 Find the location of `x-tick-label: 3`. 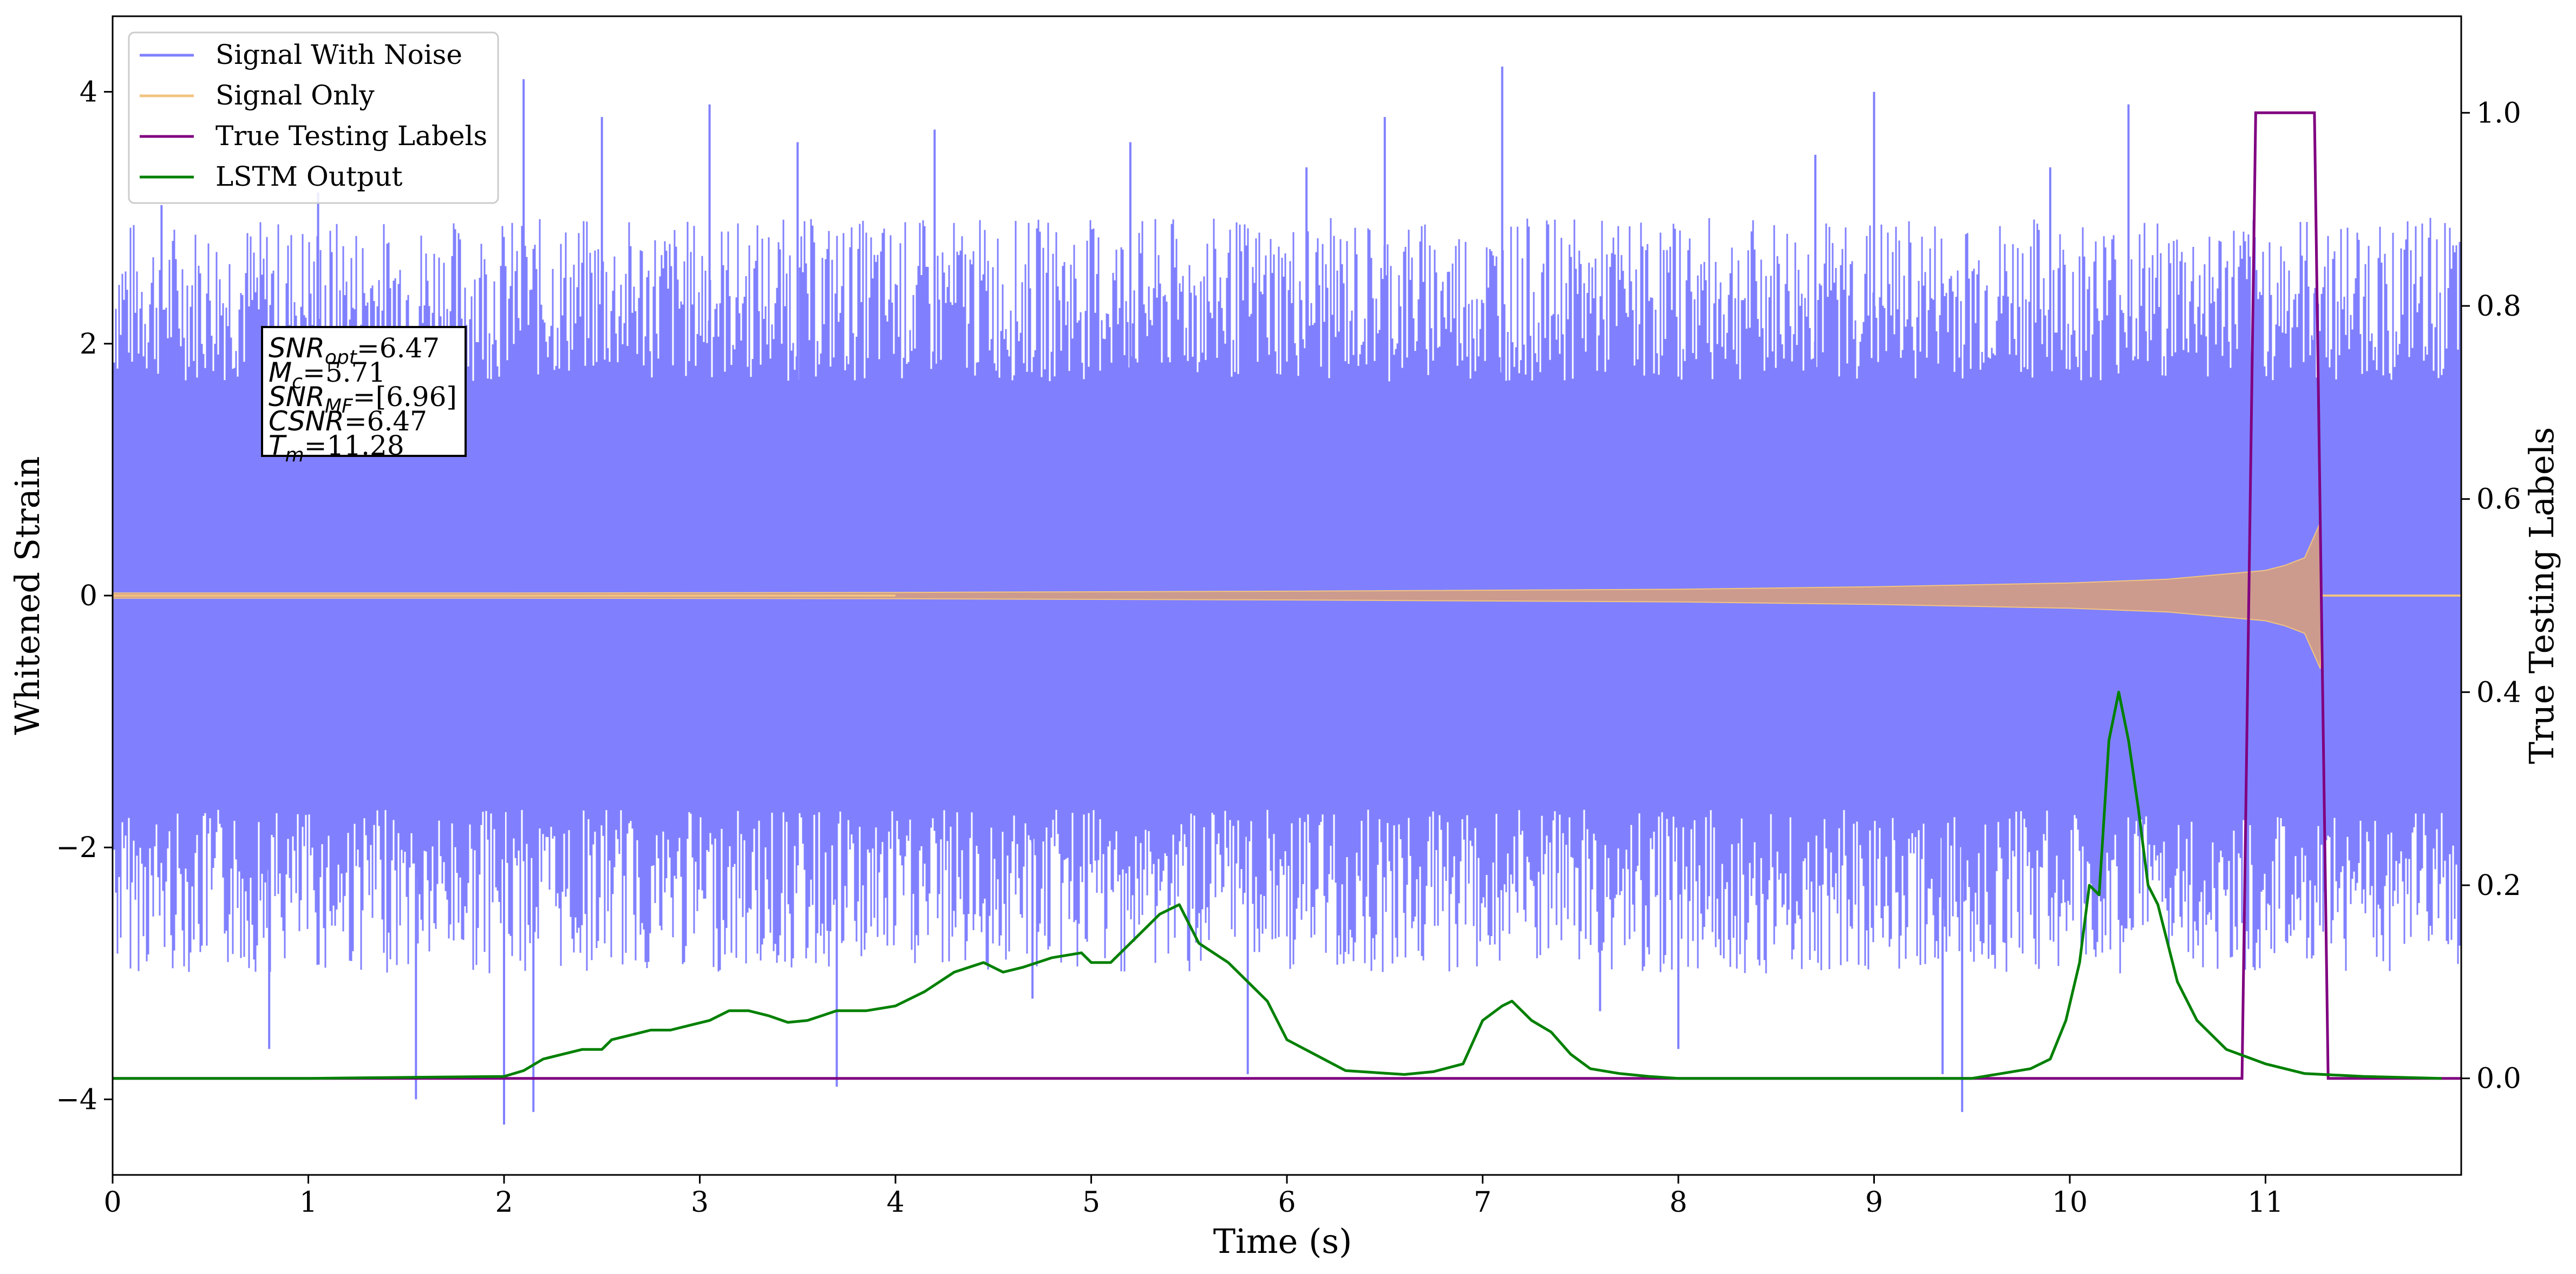

x-tick-label: 3 is located at coordinates (700, 1202).